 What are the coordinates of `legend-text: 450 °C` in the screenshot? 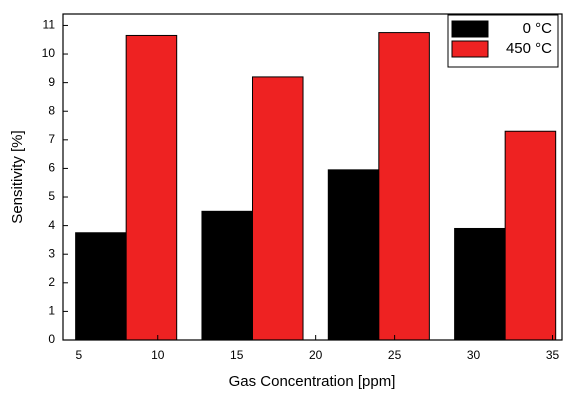 It's located at (529, 48).